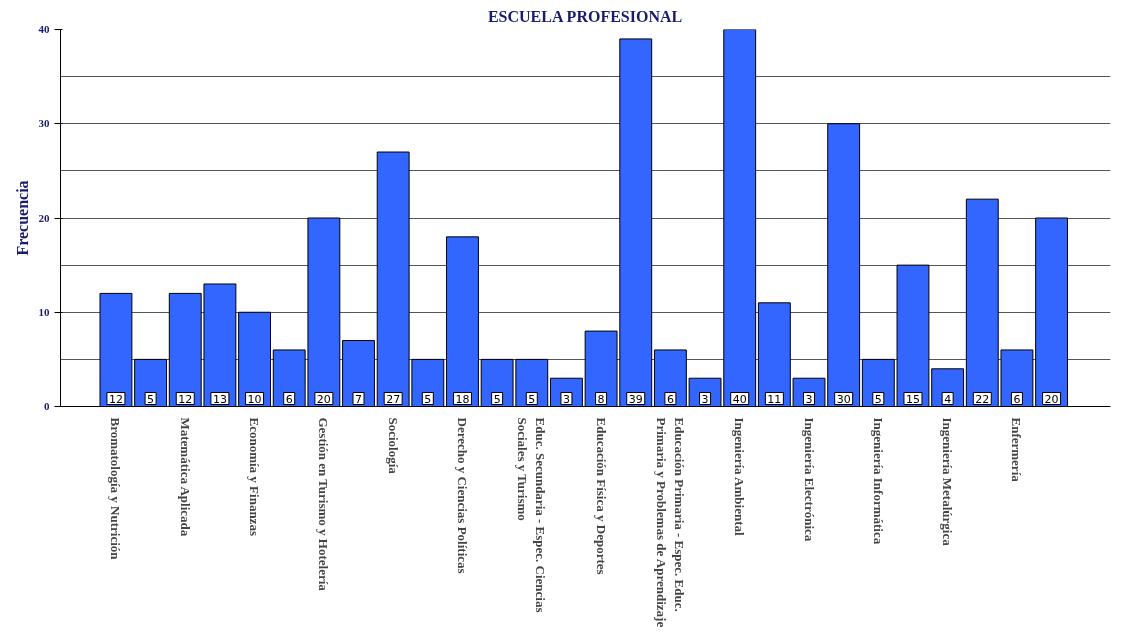 This screenshot has height=636, width=1134. I want to click on x-tick-label: Economía y Finanzas, so click(255, 476).